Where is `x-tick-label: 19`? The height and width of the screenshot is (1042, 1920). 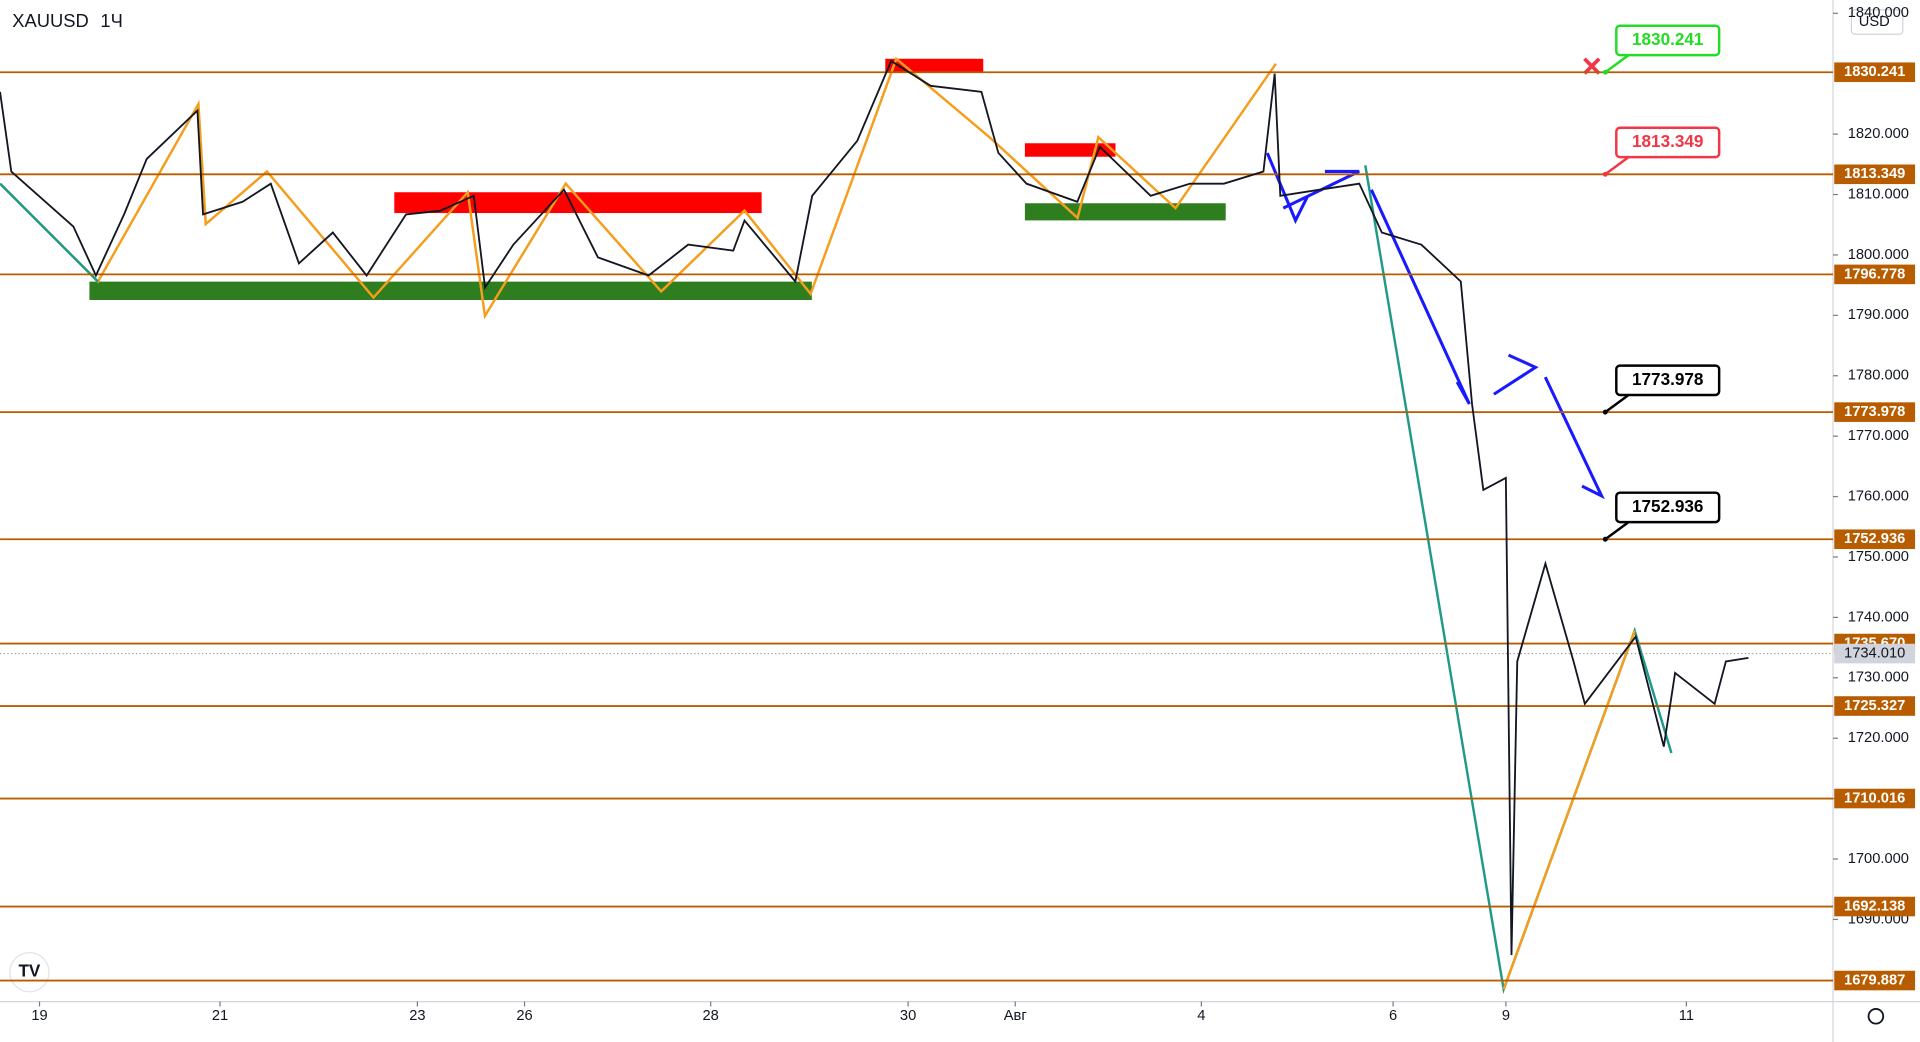 x-tick-label: 19 is located at coordinates (39, 1016).